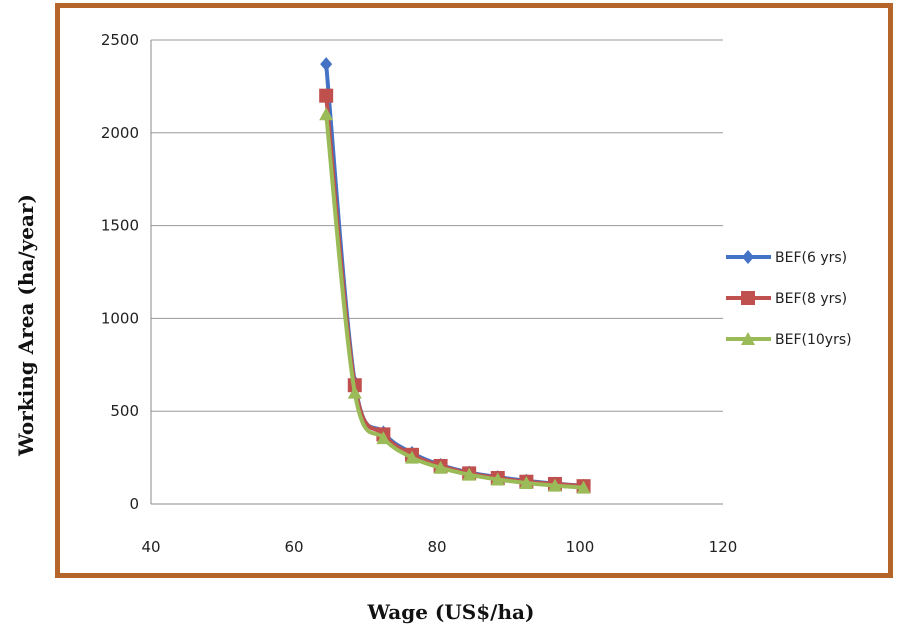  What do you see at coordinates (811, 258) in the screenshot?
I see `legend-label: BEF(6 yrs)` at bounding box center [811, 258].